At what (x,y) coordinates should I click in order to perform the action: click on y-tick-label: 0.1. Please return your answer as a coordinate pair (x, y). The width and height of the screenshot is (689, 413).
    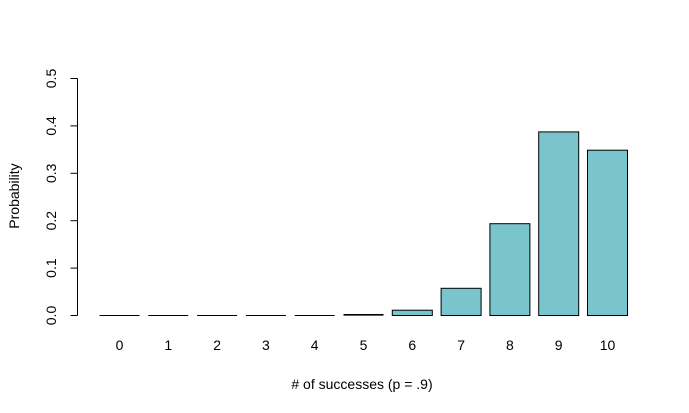
    Looking at the image, I should click on (51, 268).